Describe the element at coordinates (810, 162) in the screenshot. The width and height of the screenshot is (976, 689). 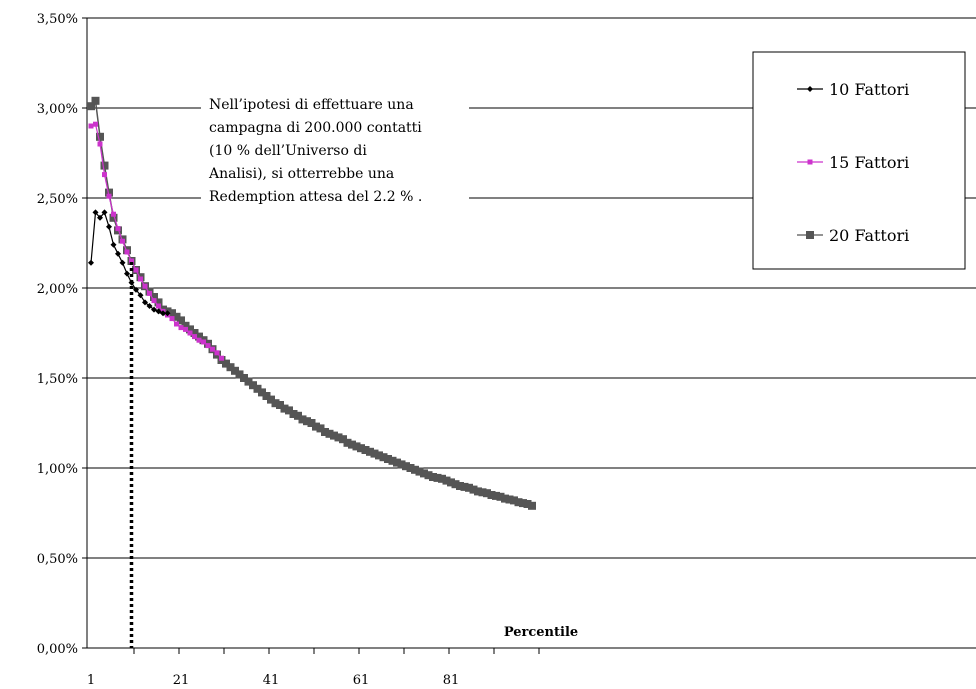
I see `legend-marker` at that location.